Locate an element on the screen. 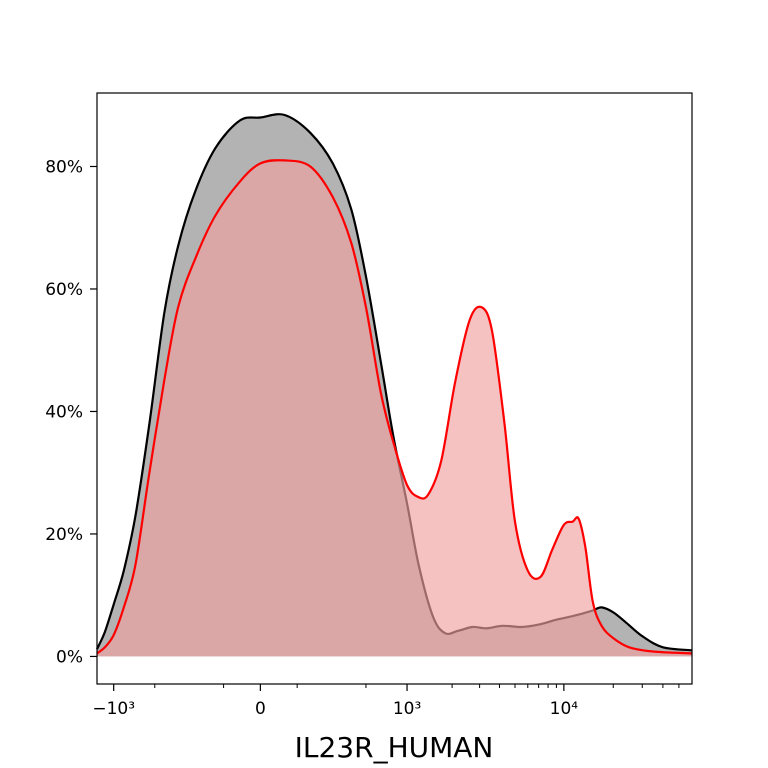  y-tick-label-3: 40% is located at coordinates (64, 412).